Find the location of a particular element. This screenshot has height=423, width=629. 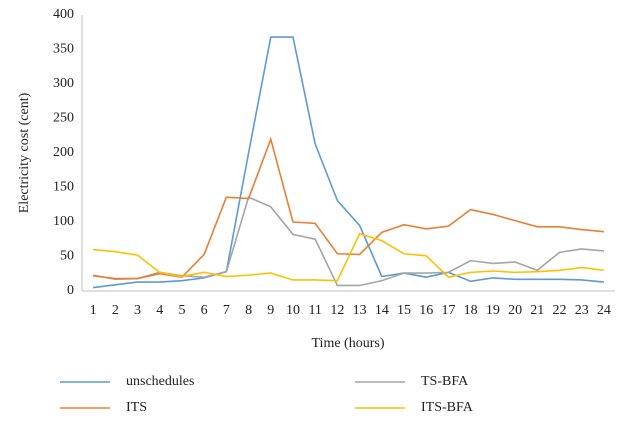

x-tick-label: 13 is located at coordinates (360, 310).